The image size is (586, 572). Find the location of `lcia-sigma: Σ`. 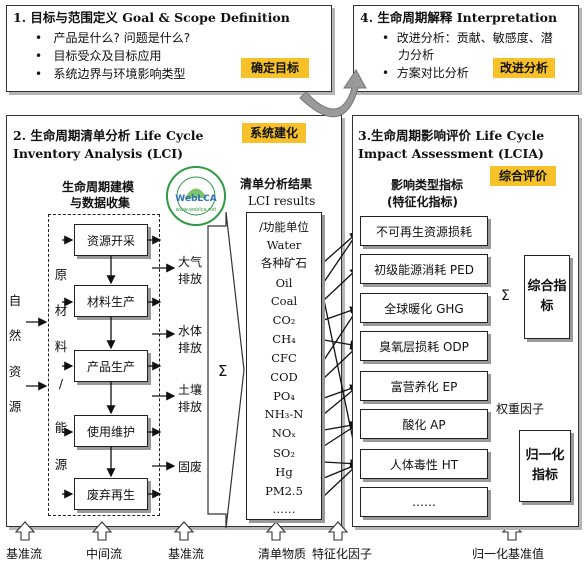

lcia-sigma: Σ is located at coordinates (505, 296).